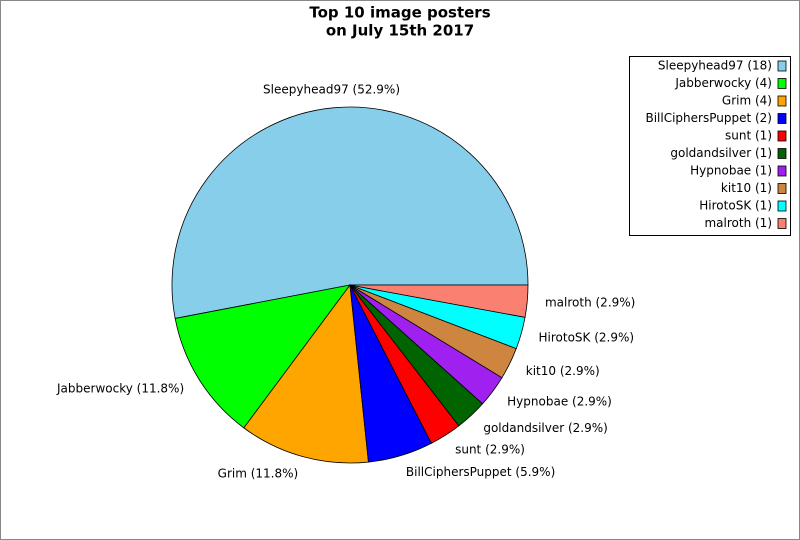  Describe the element at coordinates (400, 31) in the screenshot. I see `chart-title: on July 15th 2017` at that location.